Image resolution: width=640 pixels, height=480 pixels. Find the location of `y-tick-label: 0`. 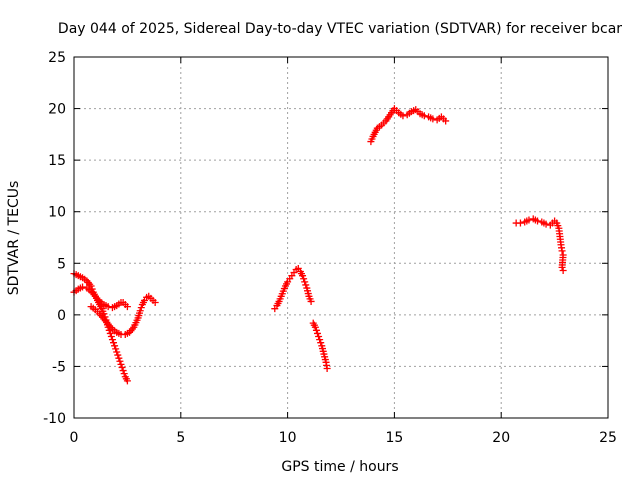

y-tick-label: 0 is located at coordinates (61, 316).